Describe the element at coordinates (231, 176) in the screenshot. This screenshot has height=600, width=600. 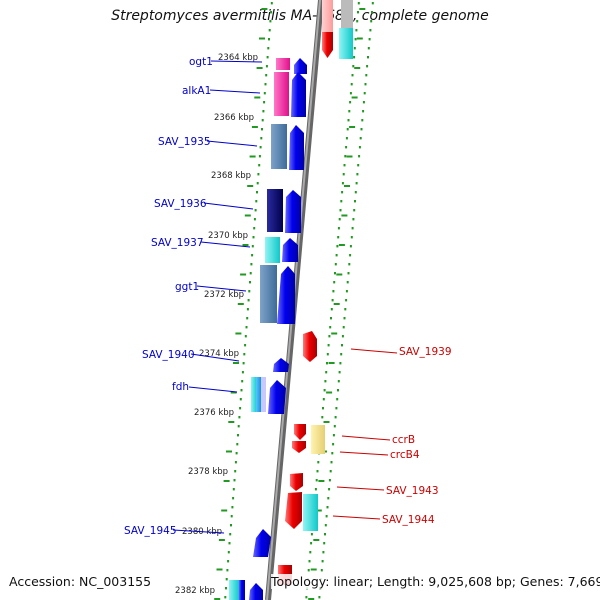
I see `kbp-tick-label: 2368 kbp` at that location.